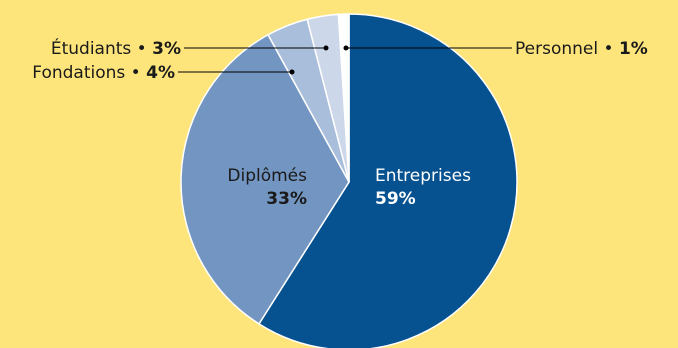 The width and height of the screenshot is (678, 348). Describe the element at coordinates (423, 176) in the screenshot. I see `label-entreprises-name: Entreprises` at that location.